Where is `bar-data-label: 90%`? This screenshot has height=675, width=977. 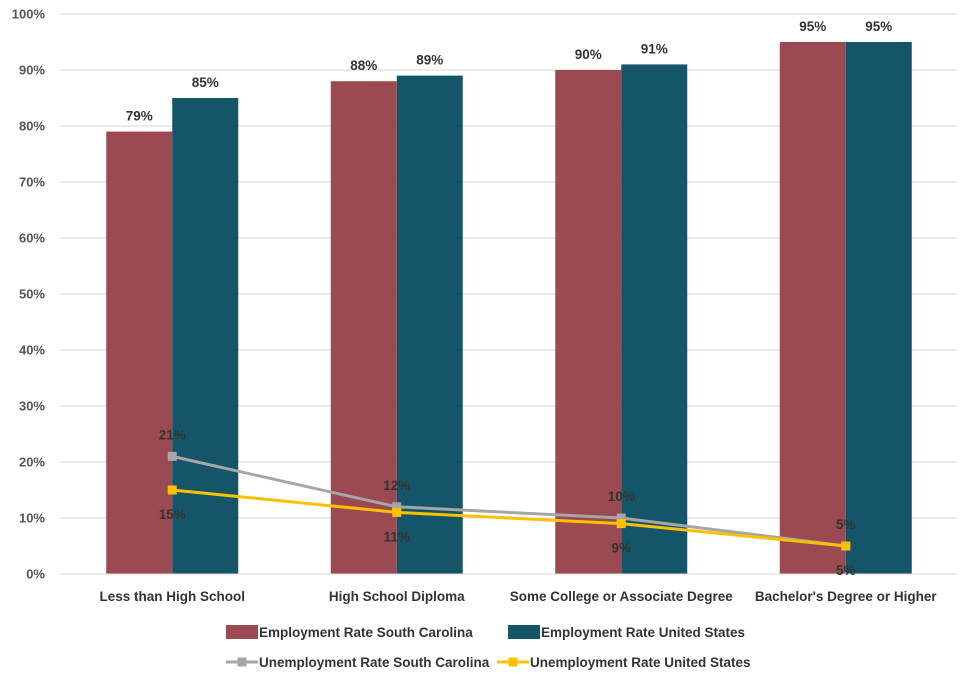
bar-data-label: 90% is located at coordinates (588, 54).